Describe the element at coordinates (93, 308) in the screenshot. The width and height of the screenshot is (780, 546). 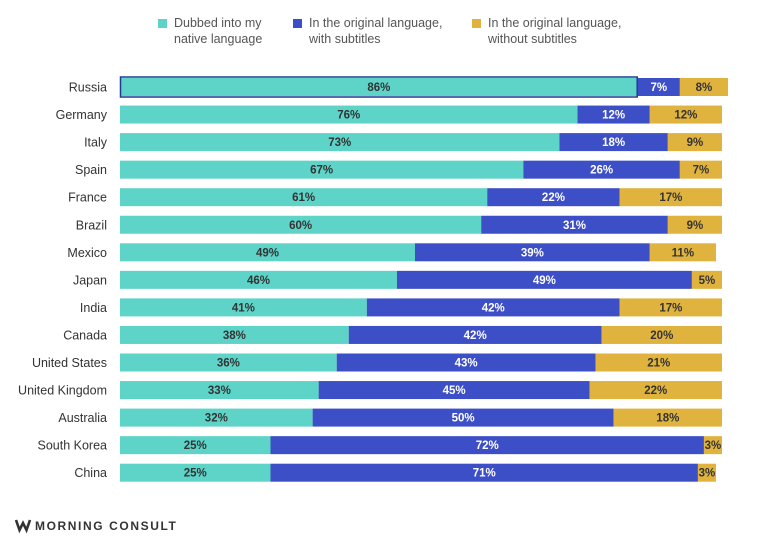
I see `category-label-india: India` at that location.